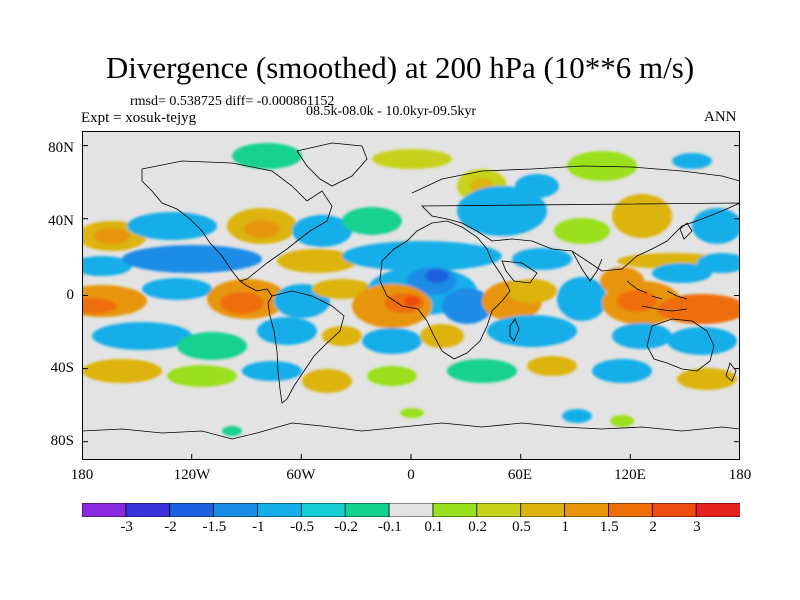 The image size is (800, 600). I want to click on lat-label-80s: 80S, so click(62, 441).